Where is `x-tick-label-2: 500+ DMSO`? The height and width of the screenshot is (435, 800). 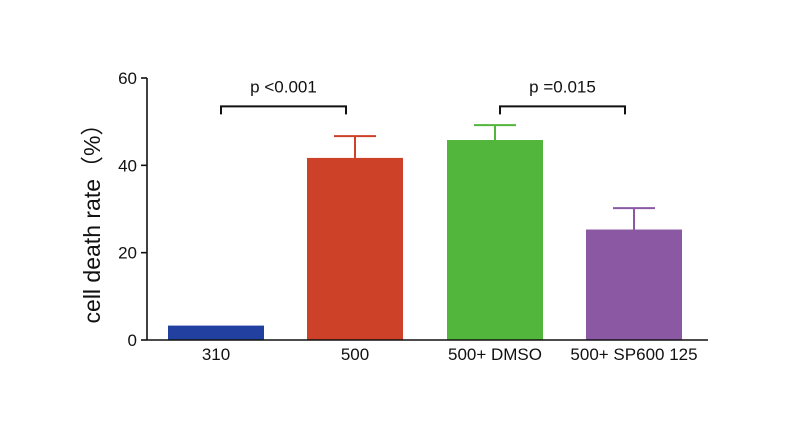 x-tick-label-2: 500+ DMSO is located at coordinates (495, 354).